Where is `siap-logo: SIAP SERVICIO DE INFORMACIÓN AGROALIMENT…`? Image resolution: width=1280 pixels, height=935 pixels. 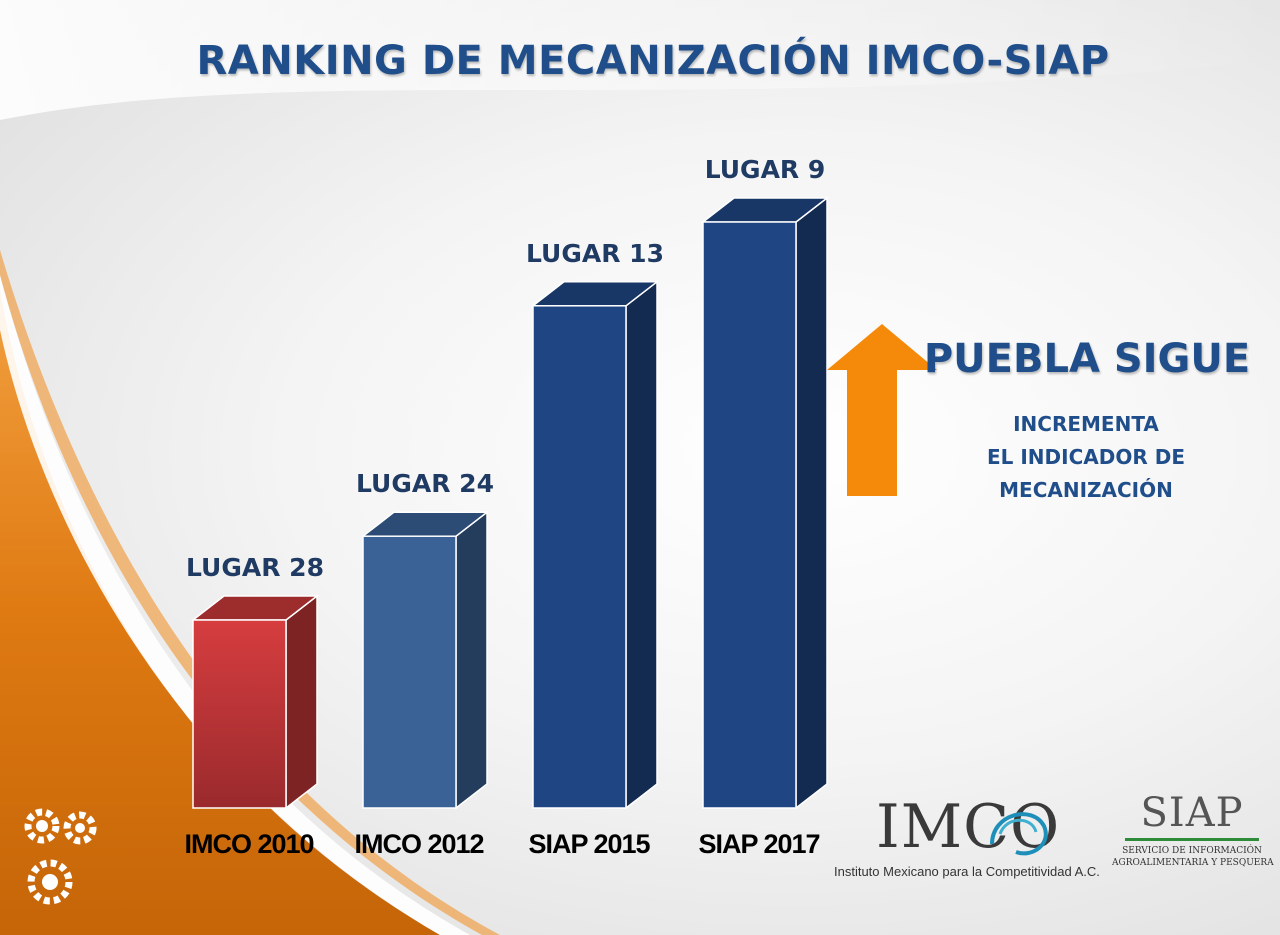 siap-logo: SIAP SERVICIO DE INFORMACIÓN AGROALIMENT… is located at coordinates (1193, 836).